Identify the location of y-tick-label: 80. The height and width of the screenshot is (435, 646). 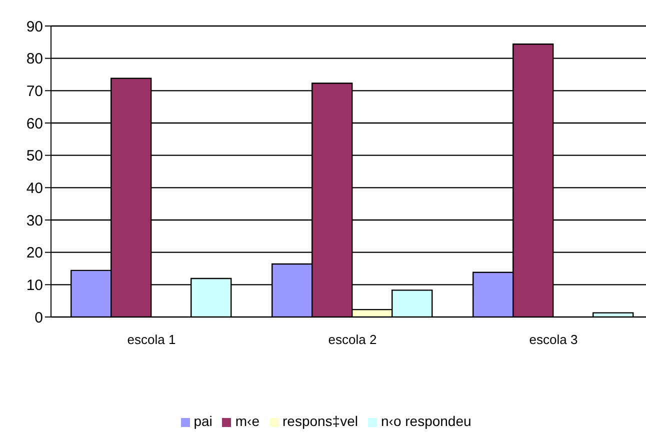
(34, 59).